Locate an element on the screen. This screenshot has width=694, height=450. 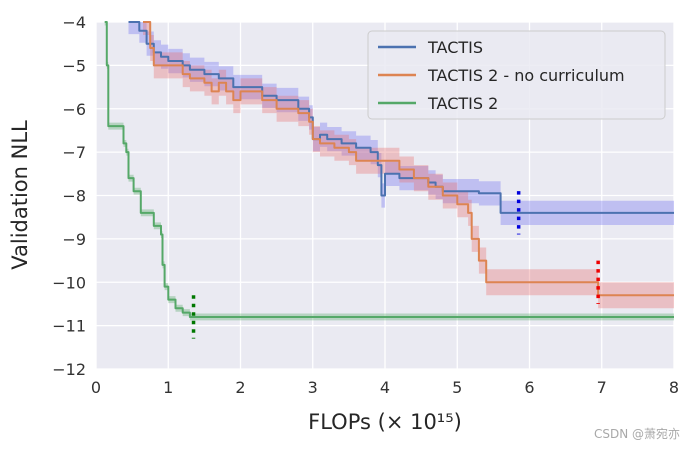
y-tick-label: −8 is located at coordinates (74, 196).